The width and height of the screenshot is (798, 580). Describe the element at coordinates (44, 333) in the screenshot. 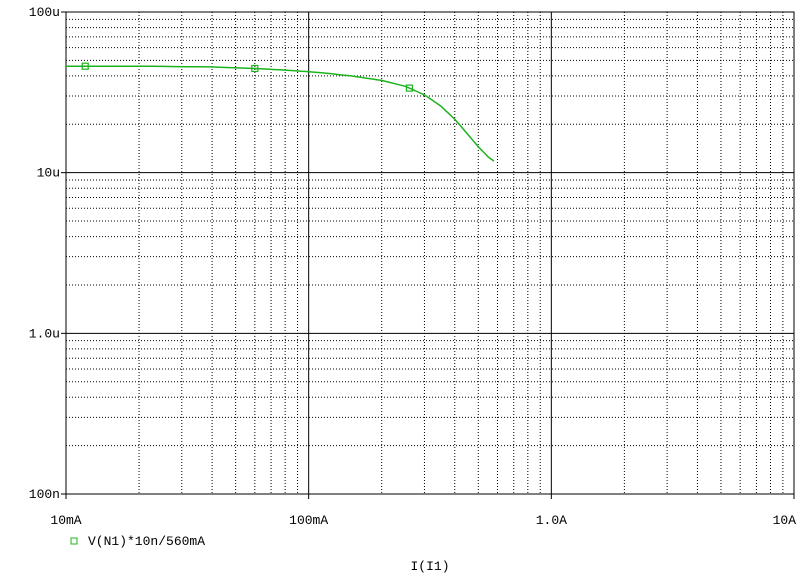

I see `y-tick-label: 1.0u` at that location.